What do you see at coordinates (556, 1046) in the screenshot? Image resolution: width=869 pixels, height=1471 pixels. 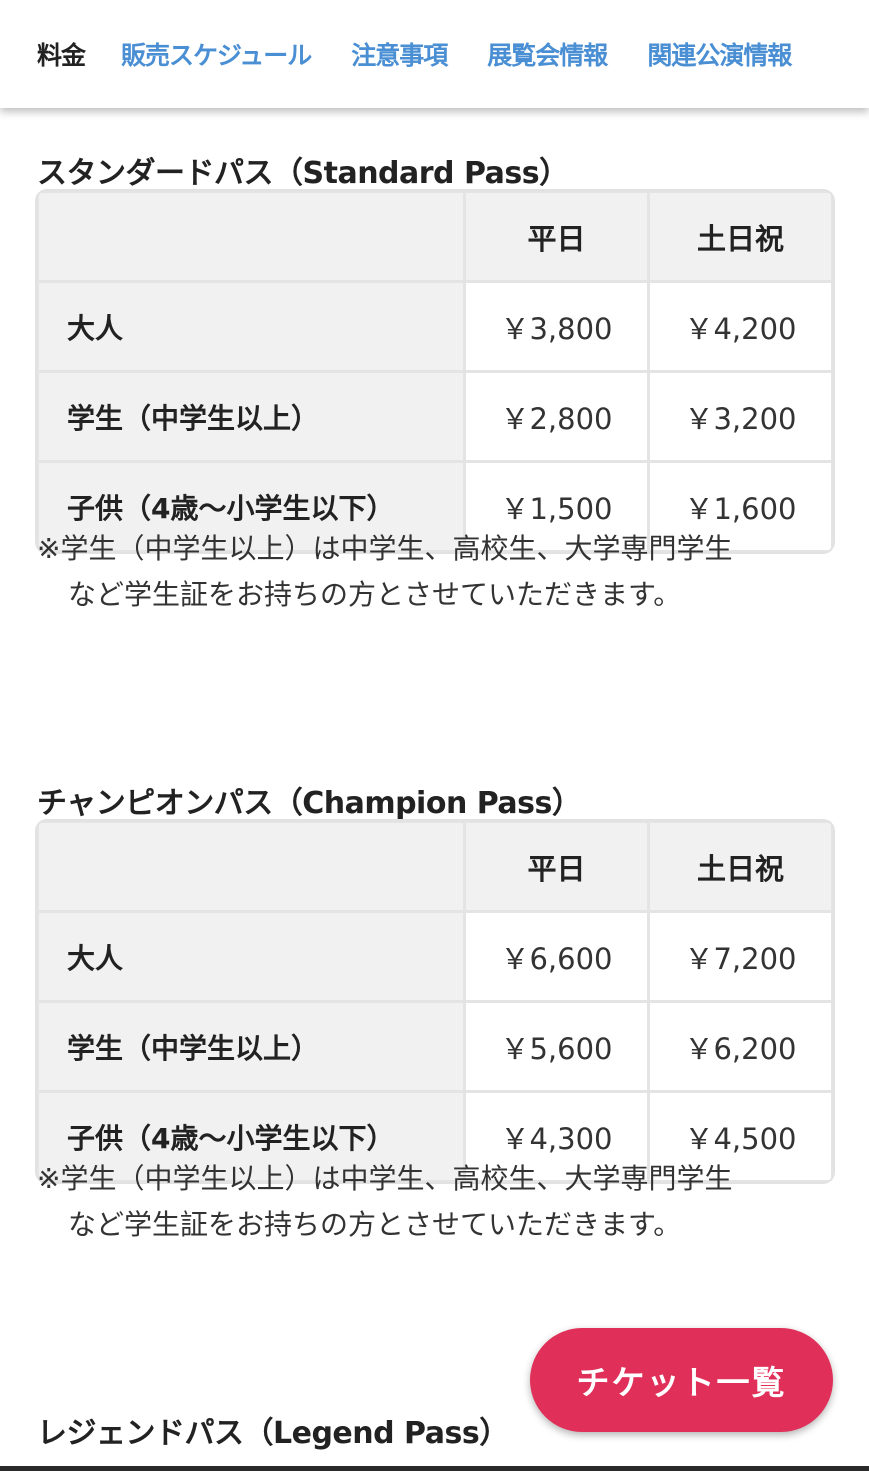 I see `weekday-price: ￥5,600` at bounding box center [556, 1046].